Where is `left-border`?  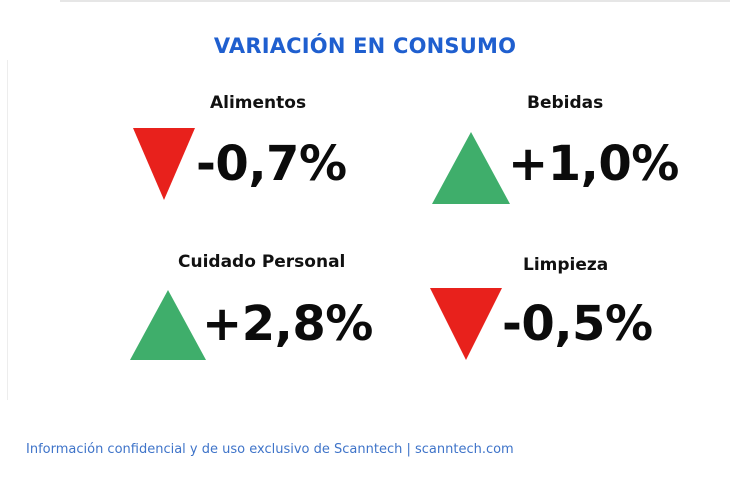
left-border is located at coordinates (7, 230).